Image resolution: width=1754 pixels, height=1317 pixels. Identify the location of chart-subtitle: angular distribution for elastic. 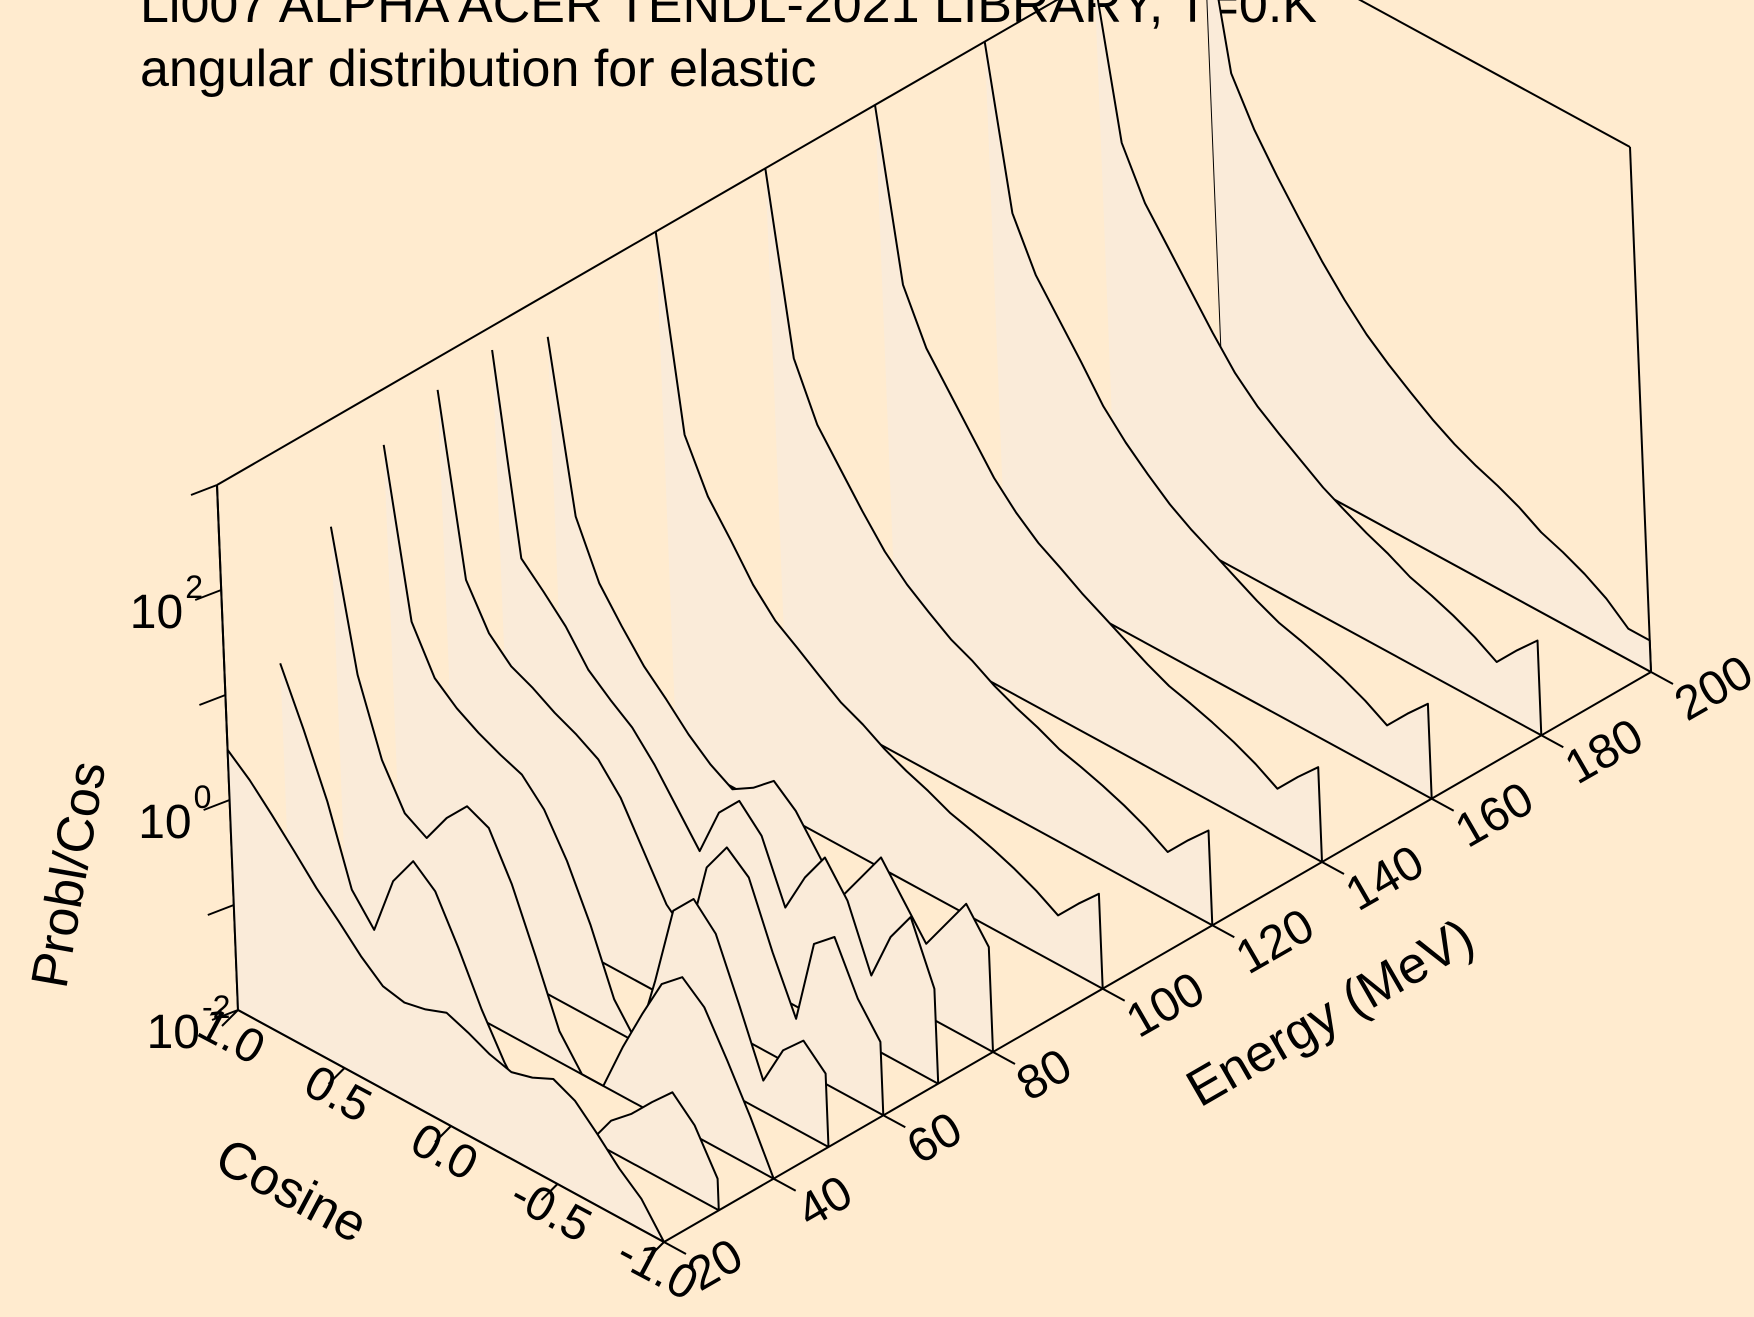
(478, 69).